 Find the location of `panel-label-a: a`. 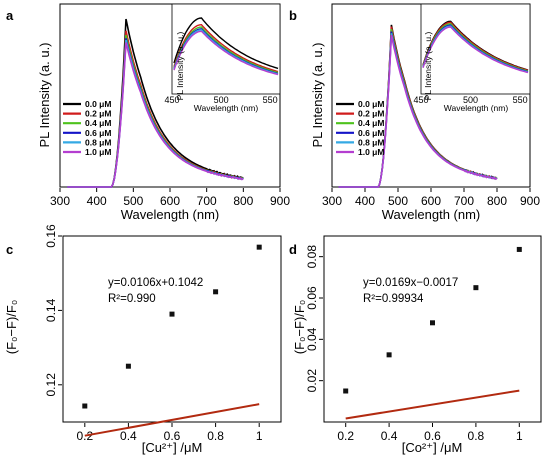

panel-label-a: a is located at coordinates (10, 15).